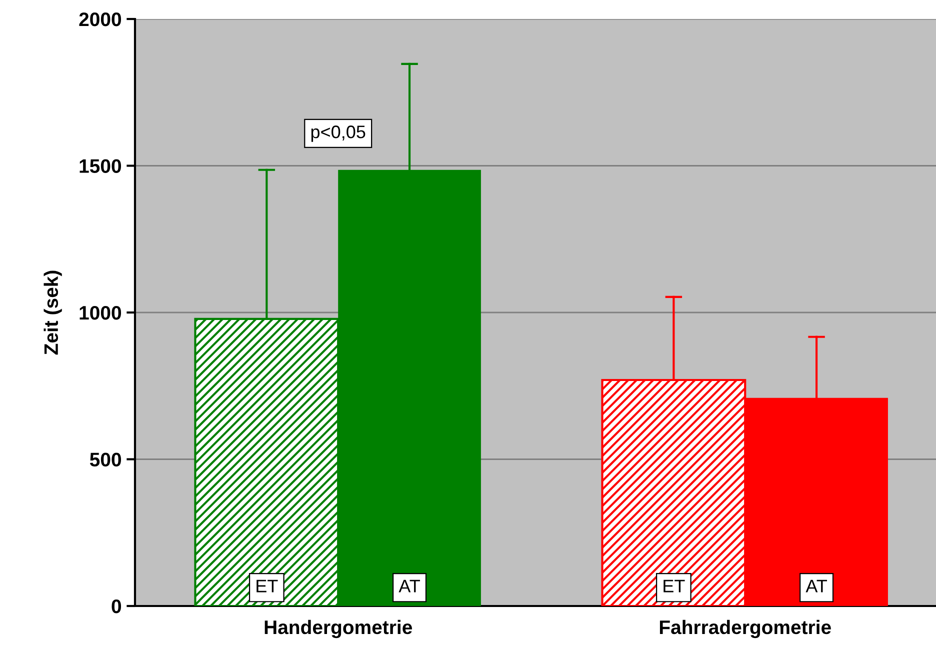 Image resolution: width=936 pixels, height=650 pixels. Describe the element at coordinates (53, 312) in the screenshot. I see `y-axis-title: Zeit (sek)` at that location.